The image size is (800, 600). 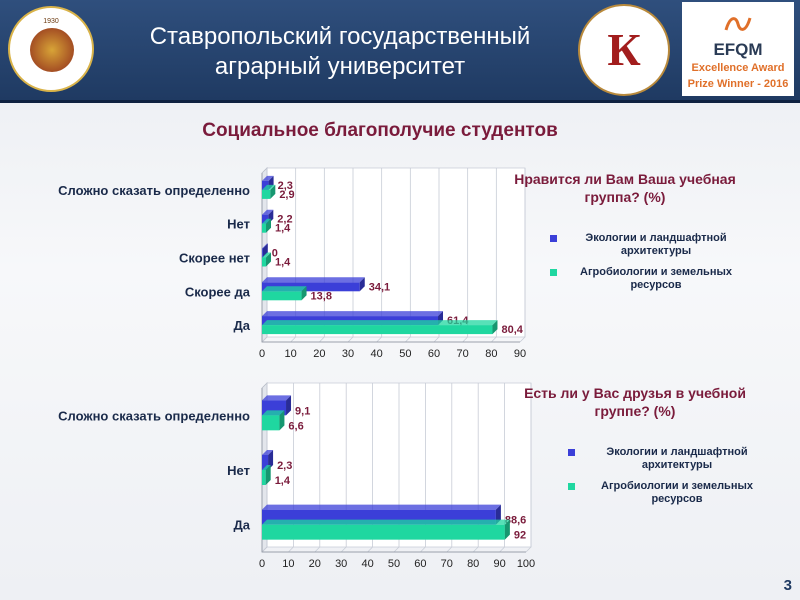 I want to click on chart2-tick-label: 40, so click(x=367, y=564).